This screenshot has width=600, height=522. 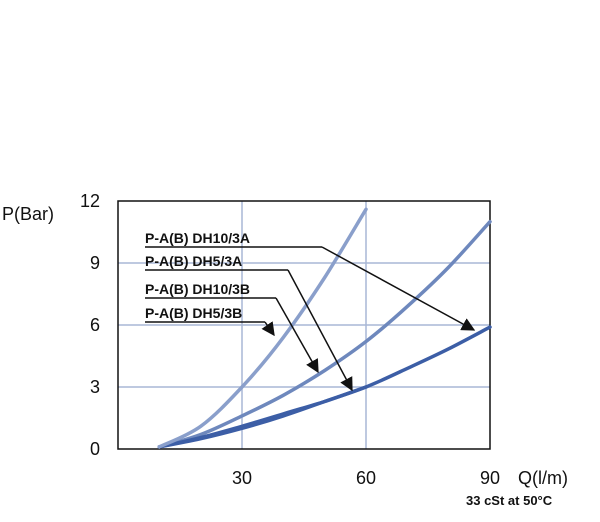 I want to click on series-label: P-A(B) DH10/3B, so click(x=197, y=289).